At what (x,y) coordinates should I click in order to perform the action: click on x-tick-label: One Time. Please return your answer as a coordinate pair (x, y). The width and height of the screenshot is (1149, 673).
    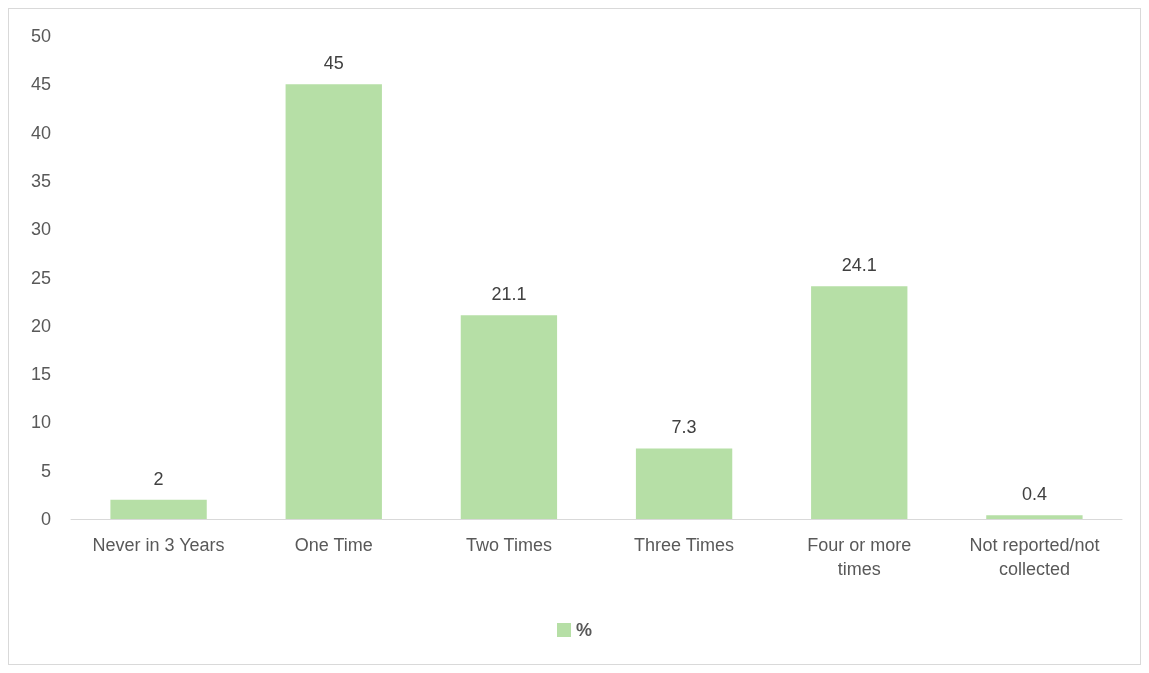
    Looking at the image, I should click on (333, 545).